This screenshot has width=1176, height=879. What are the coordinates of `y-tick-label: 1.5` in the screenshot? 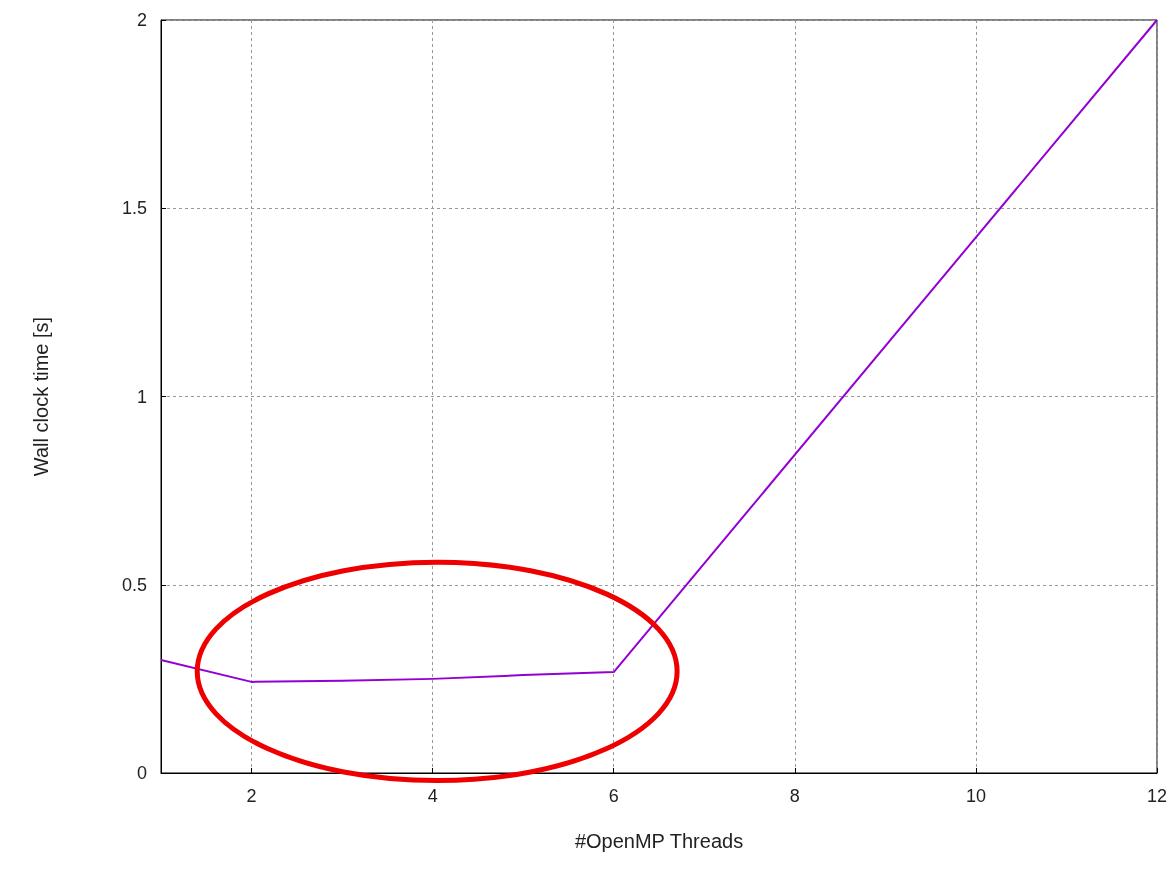 It's located at (134, 208).